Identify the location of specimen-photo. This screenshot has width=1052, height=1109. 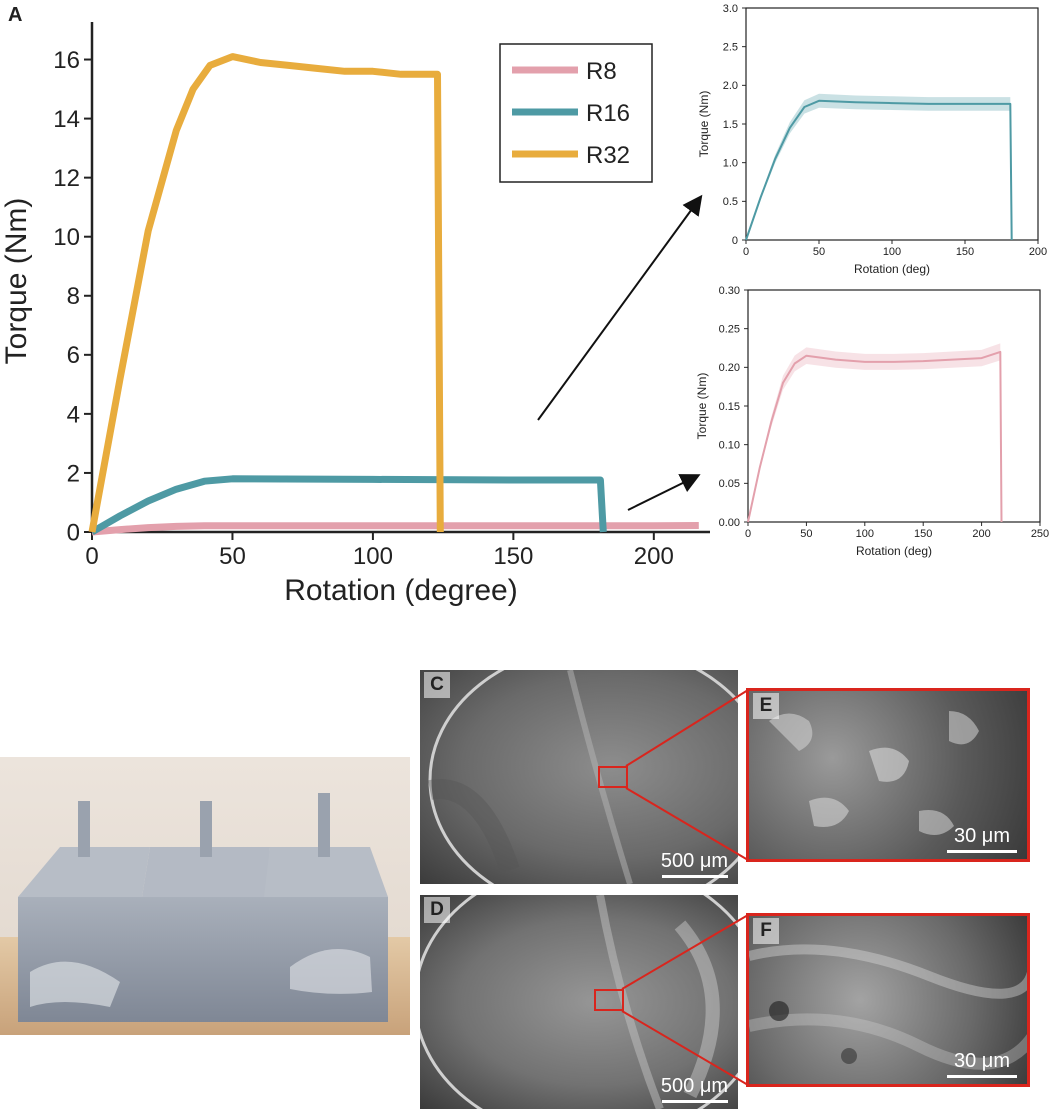
(205, 896).